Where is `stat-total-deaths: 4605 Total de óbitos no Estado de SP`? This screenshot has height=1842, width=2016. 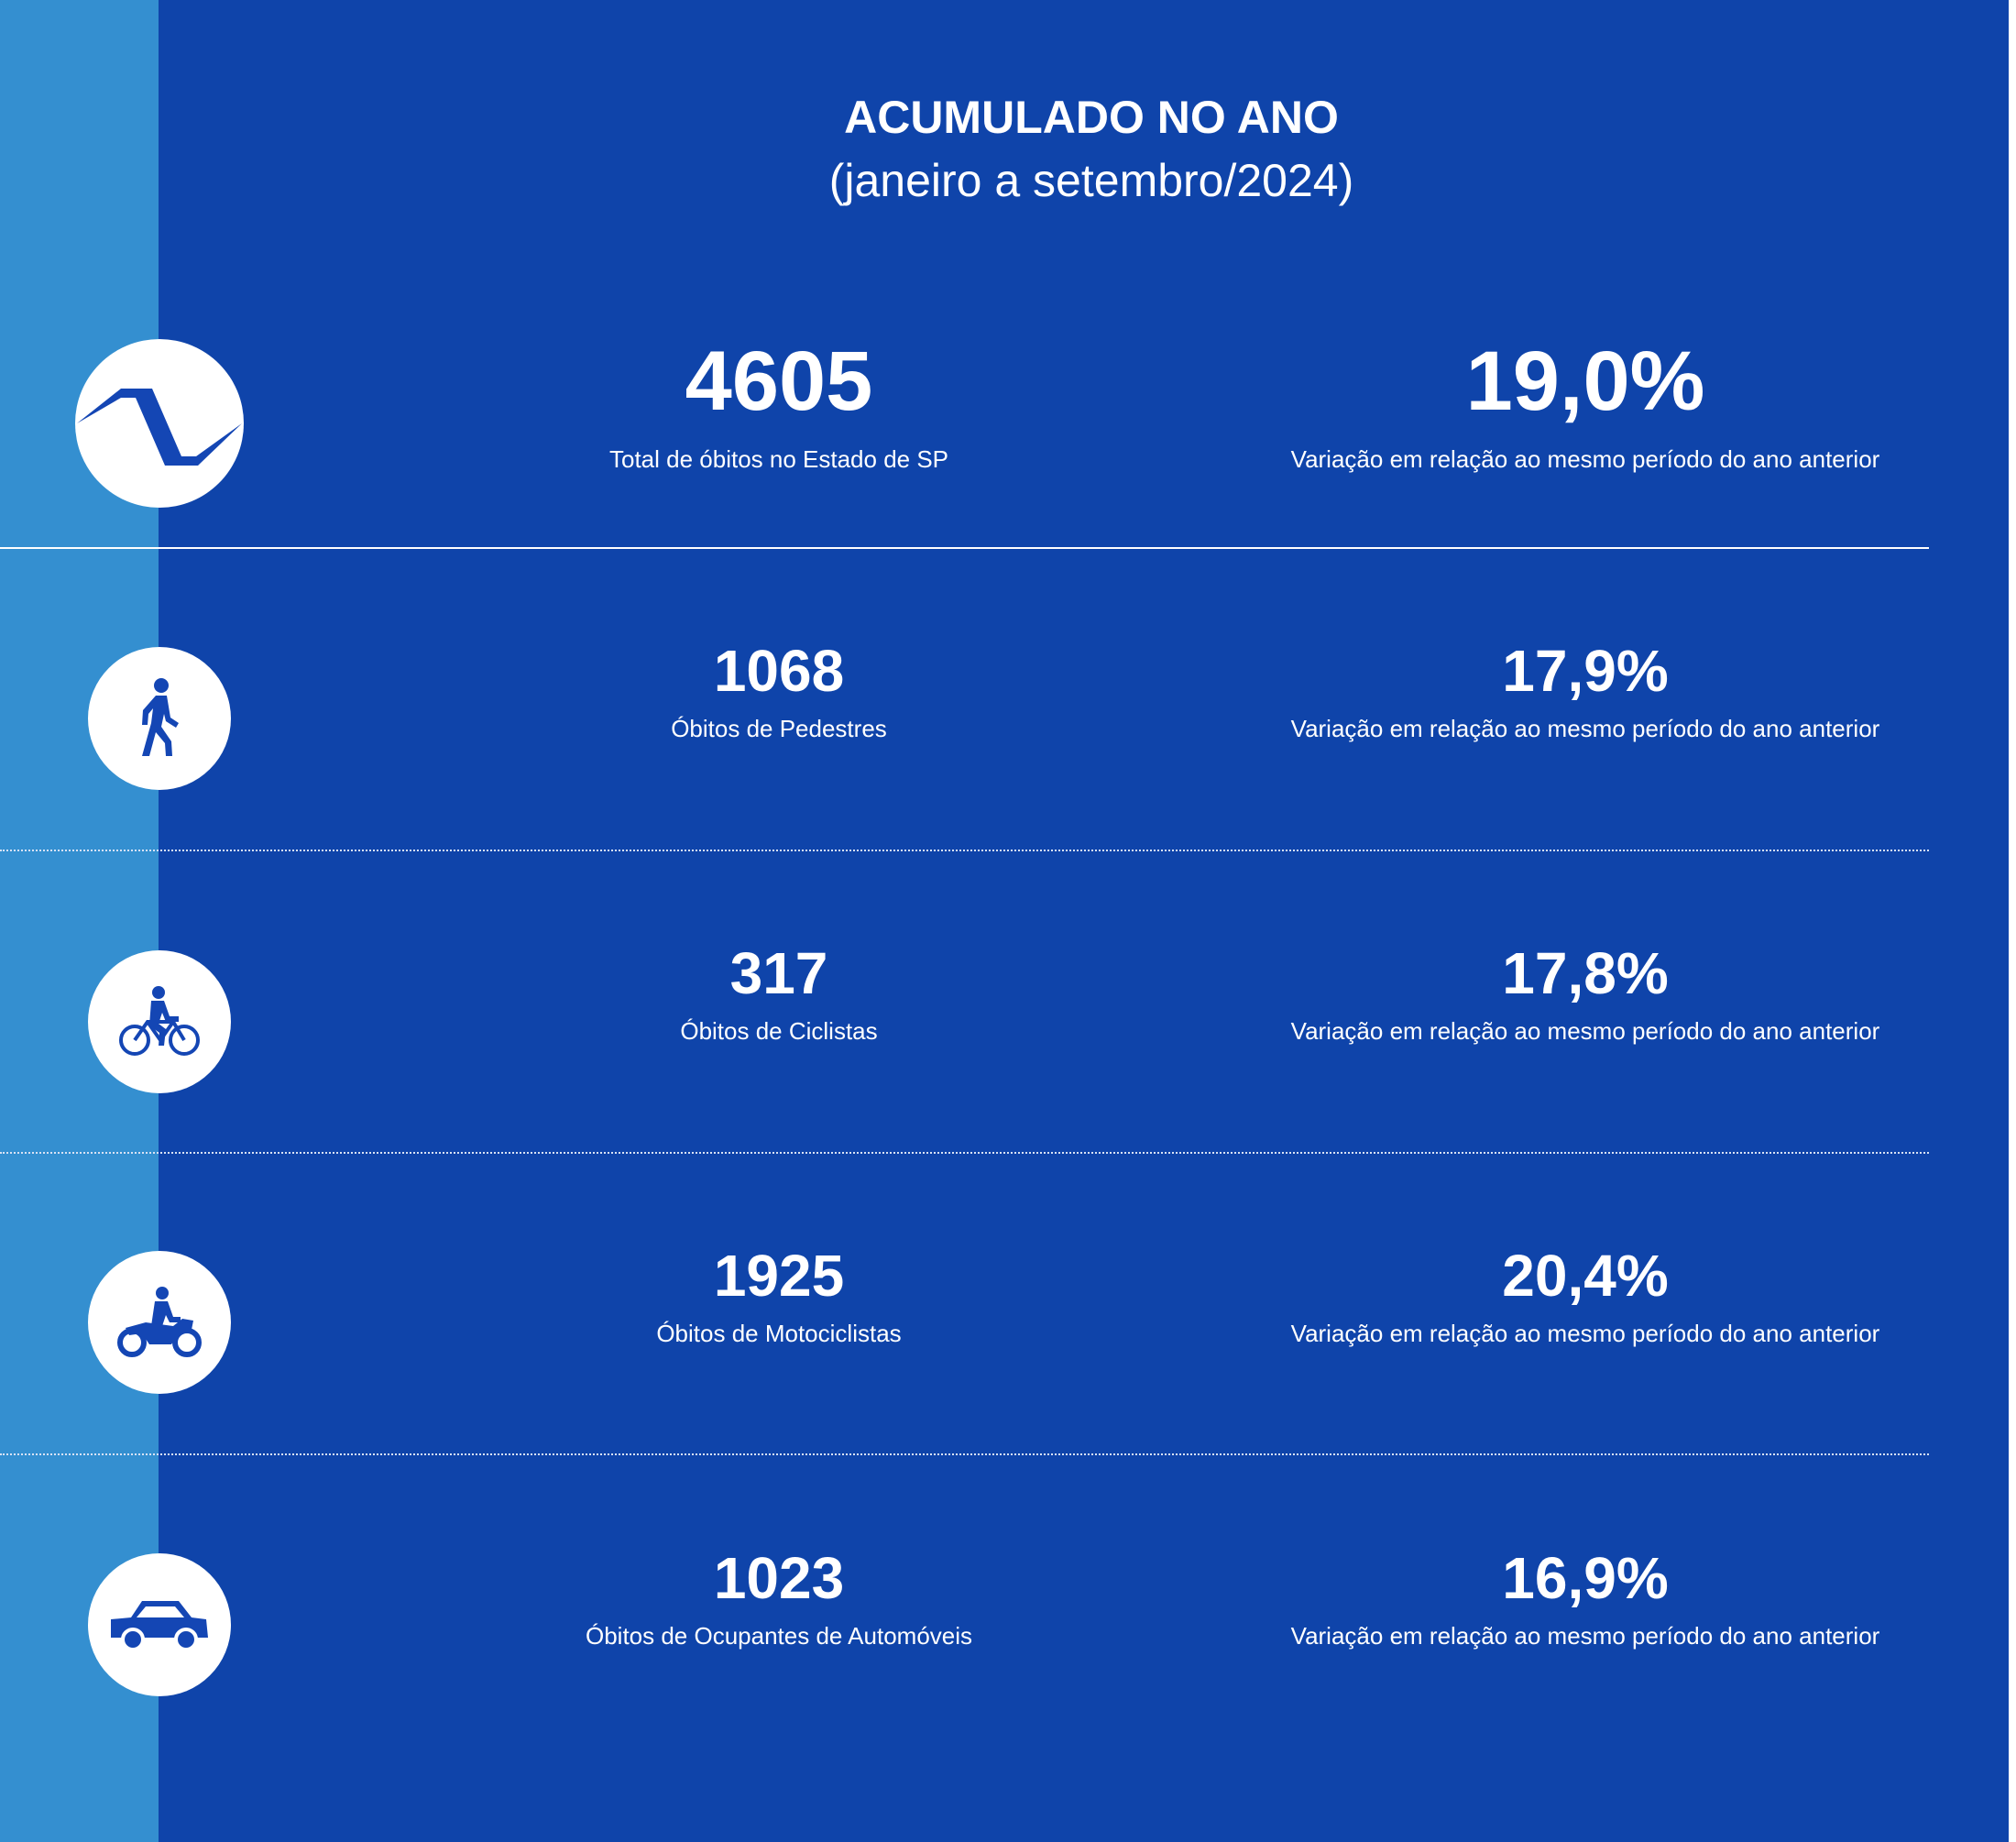
stat-total-deaths: 4605 Total de óbitos no Estado de SP is located at coordinates (779, 407).